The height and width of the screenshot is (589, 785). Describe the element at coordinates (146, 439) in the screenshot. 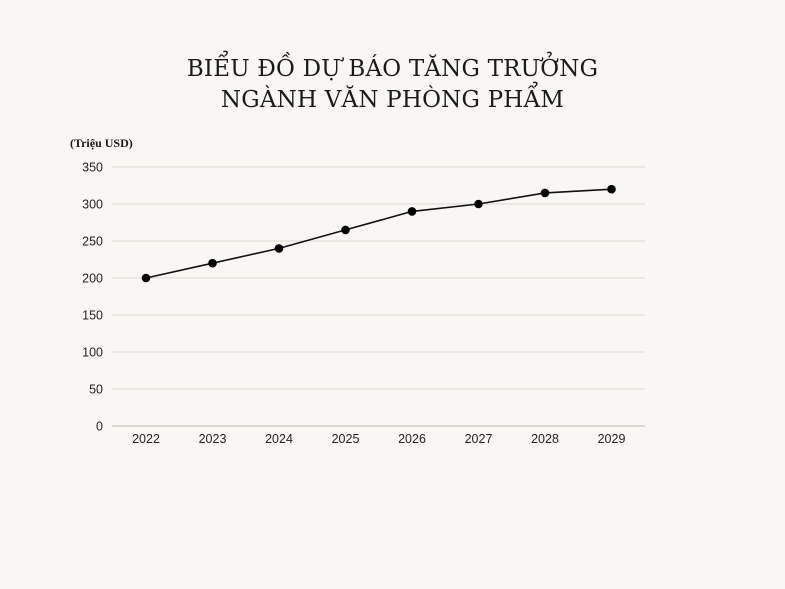

I see `x-tick-label: 2022` at that location.